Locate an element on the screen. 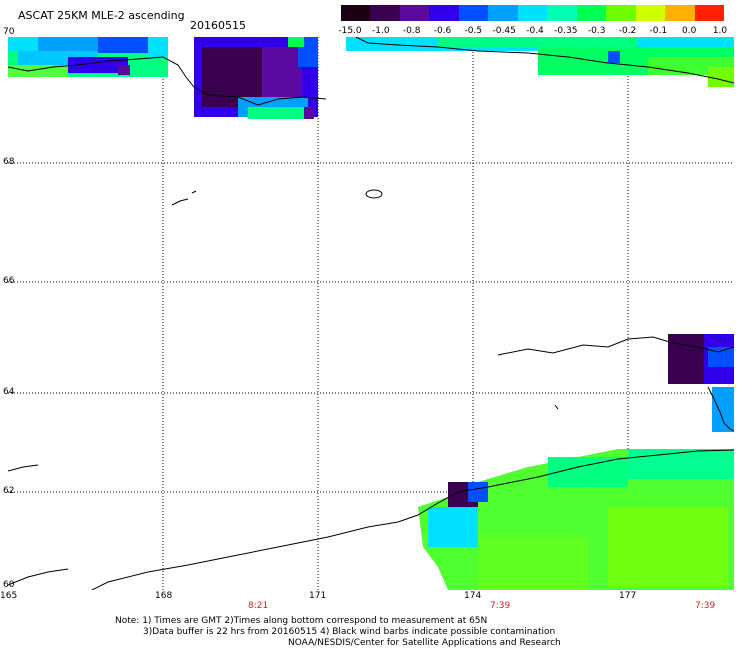 This screenshot has width=740, height=650. lat-label-70: 70 is located at coordinates (9, 32).